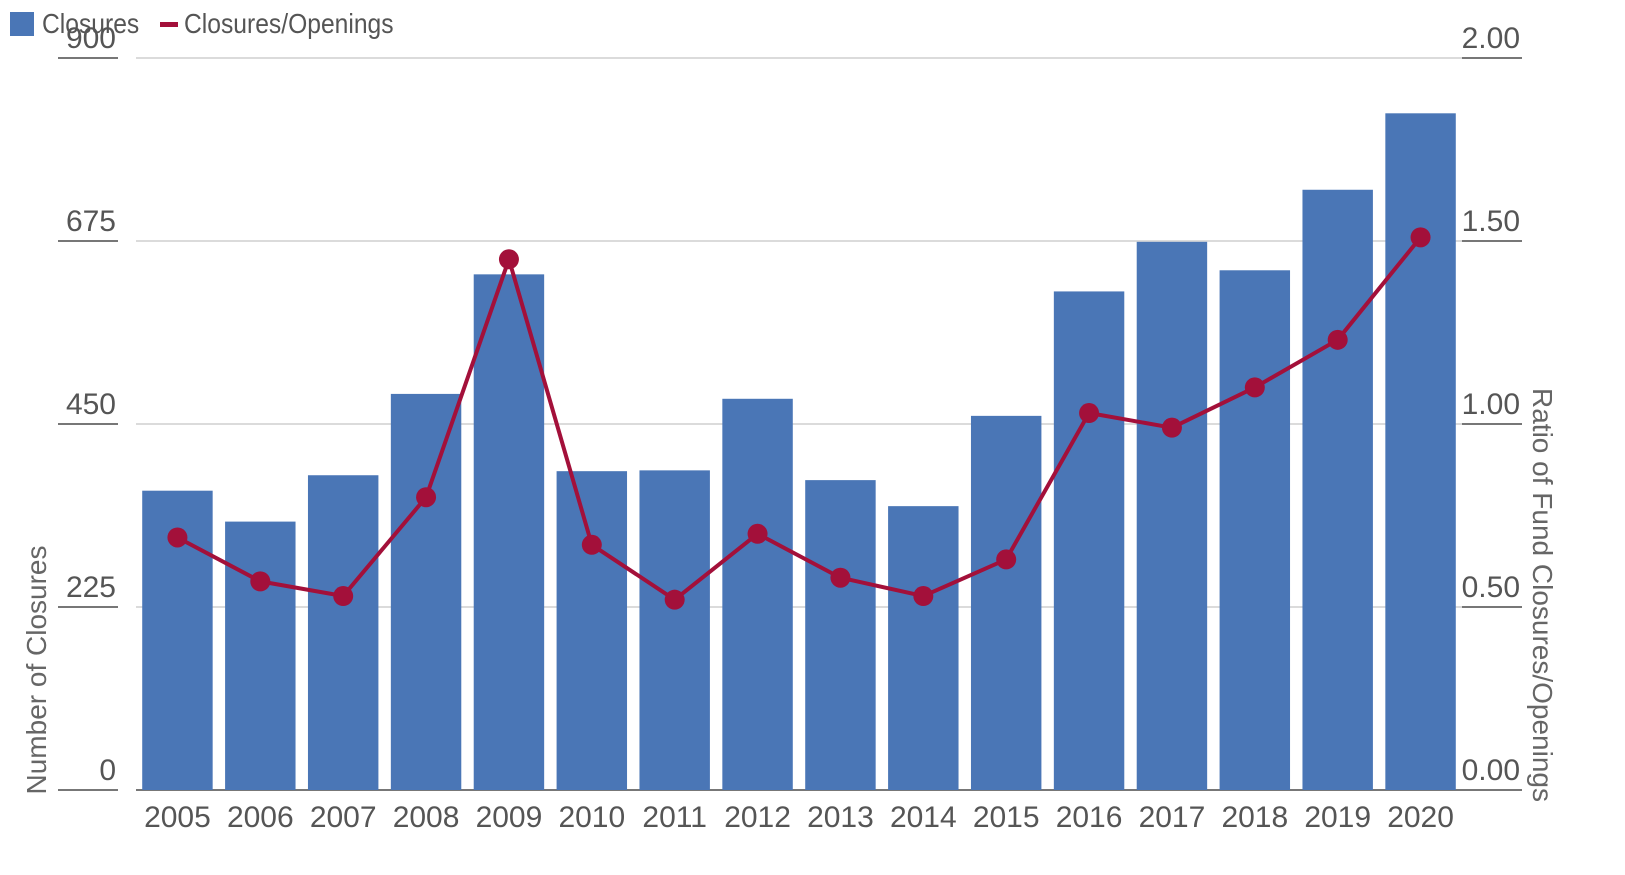  What do you see at coordinates (1420, 817) in the screenshot?
I see `x-tick-label: 2020` at bounding box center [1420, 817].